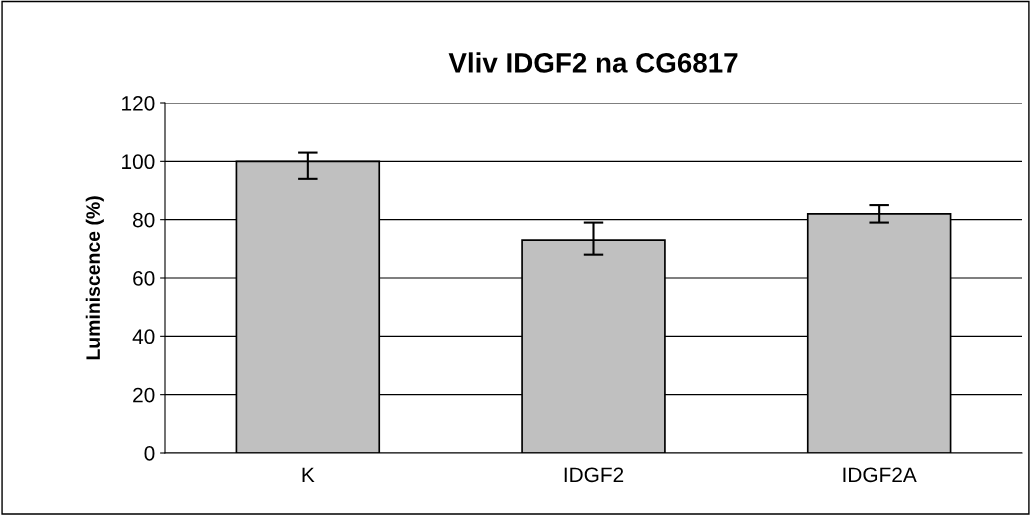 The height and width of the screenshot is (515, 1032). What do you see at coordinates (880, 475) in the screenshot?
I see `x-tick-label: IDGF2A` at bounding box center [880, 475].